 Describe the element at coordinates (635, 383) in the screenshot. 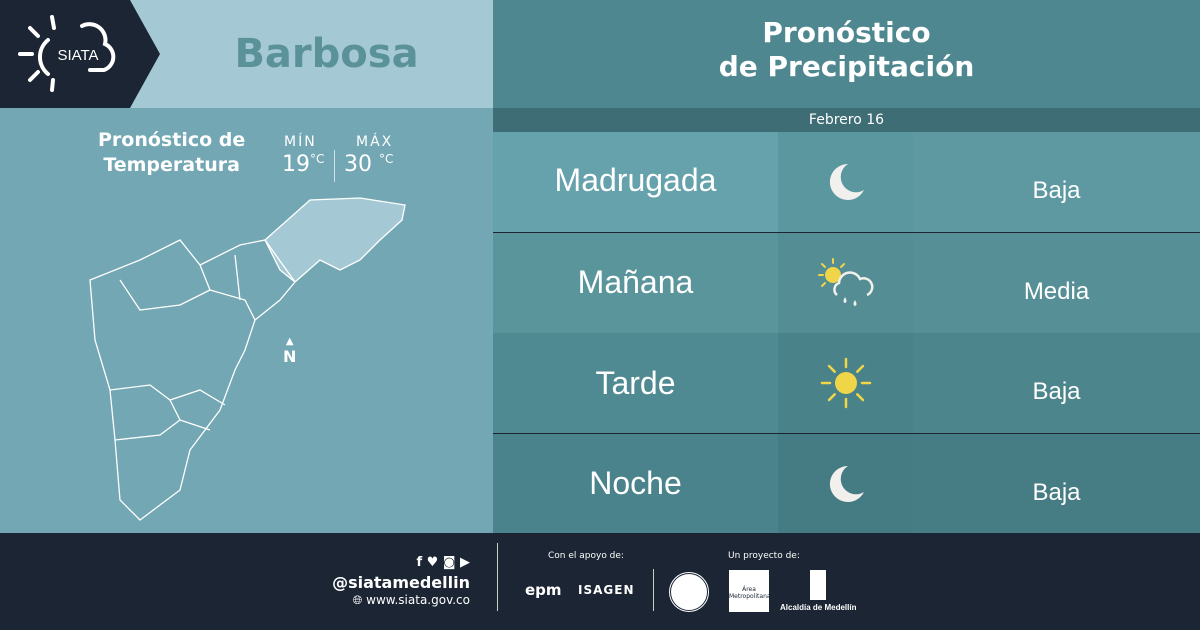

I see `period-label: Tarde` at that location.